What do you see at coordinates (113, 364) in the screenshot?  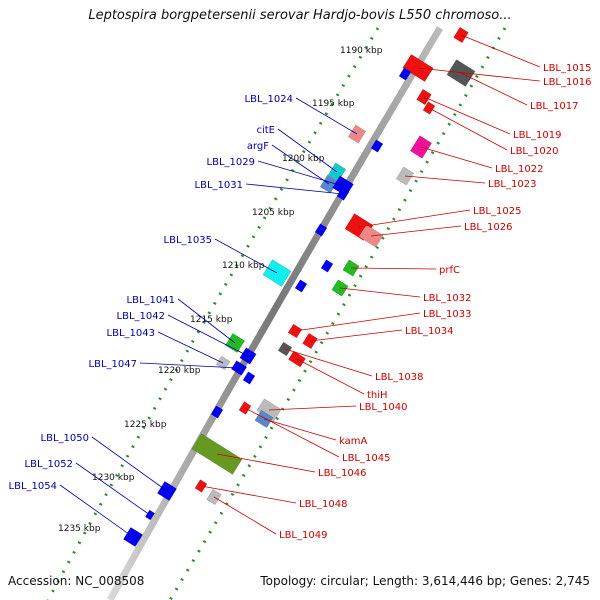 I see `gene-label: LBL_1047` at bounding box center [113, 364].